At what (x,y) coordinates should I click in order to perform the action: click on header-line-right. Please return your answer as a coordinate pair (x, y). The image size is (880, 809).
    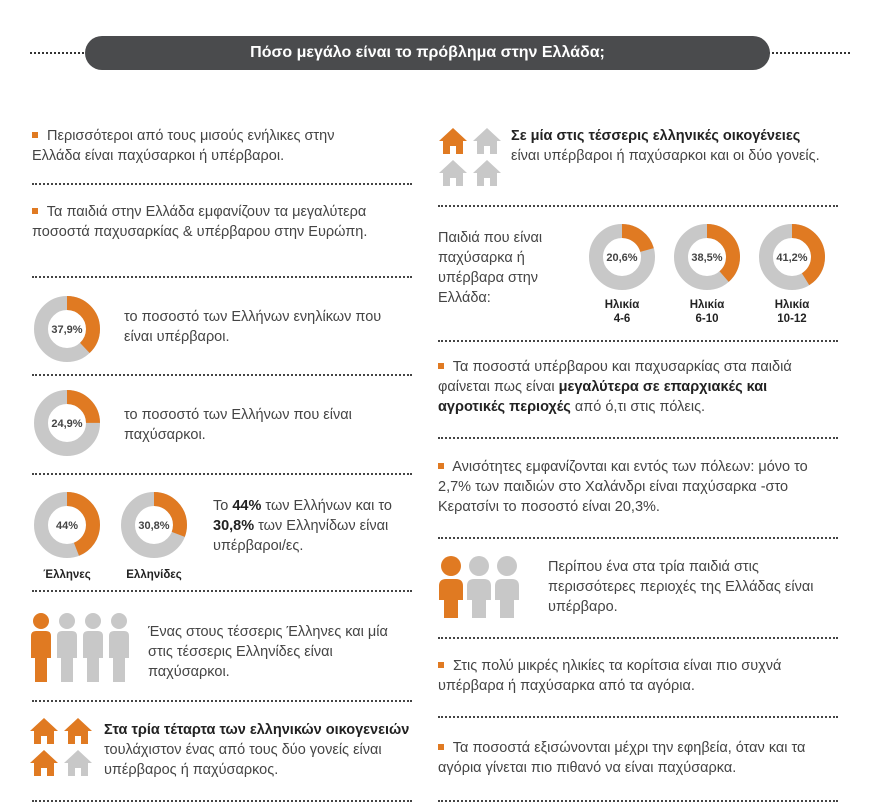
    Looking at the image, I should click on (809, 53).